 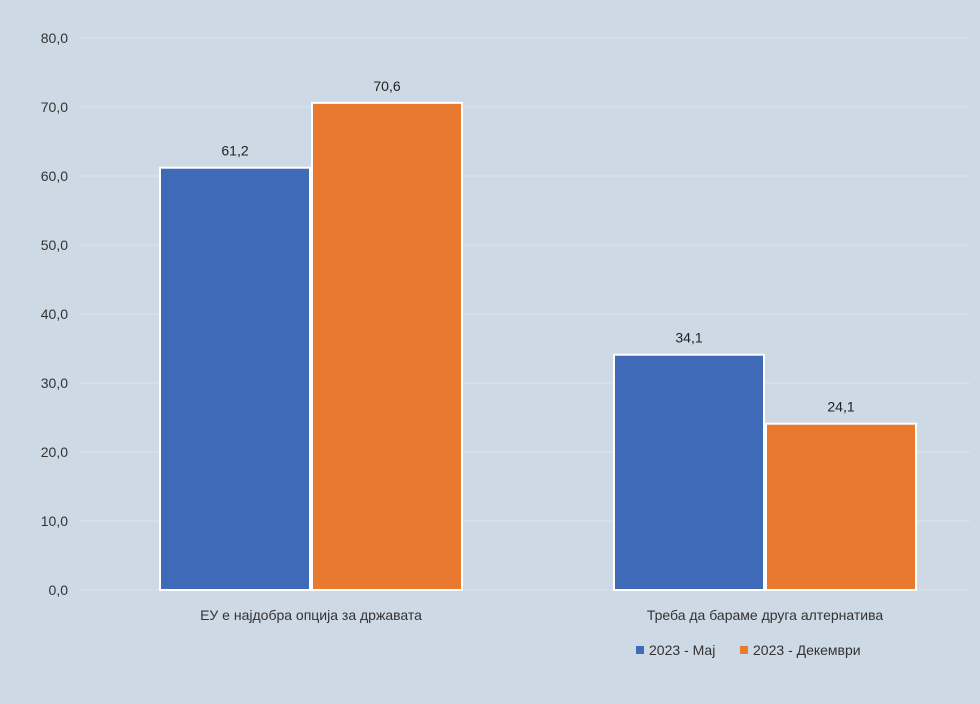 What do you see at coordinates (688, 338) in the screenshot?
I see `data-label: 34,1` at bounding box center [688, 338].